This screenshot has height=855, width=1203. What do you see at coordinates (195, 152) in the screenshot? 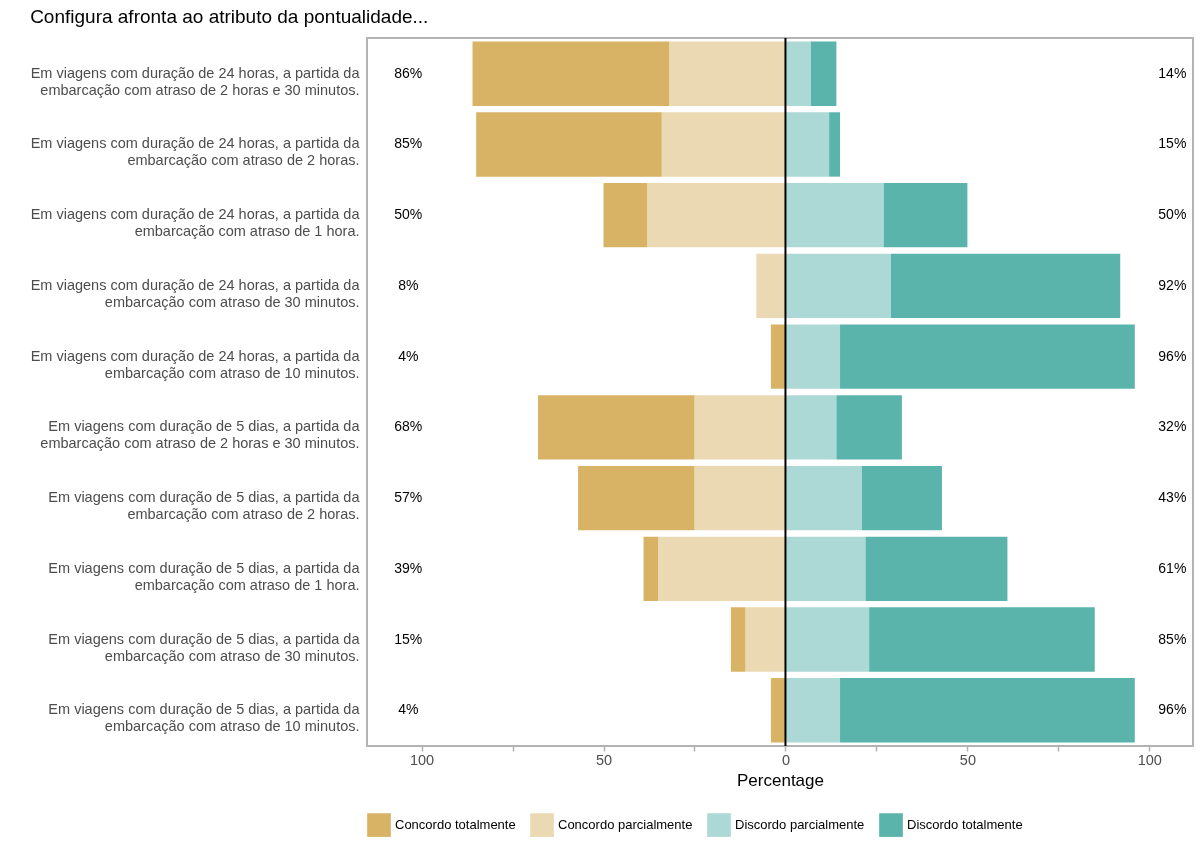
I see `y-tick-label: Em viagens com duração de 24 horas, a partida da embarcação com atraso de 2 horas.` at bounding box center [195, 152].